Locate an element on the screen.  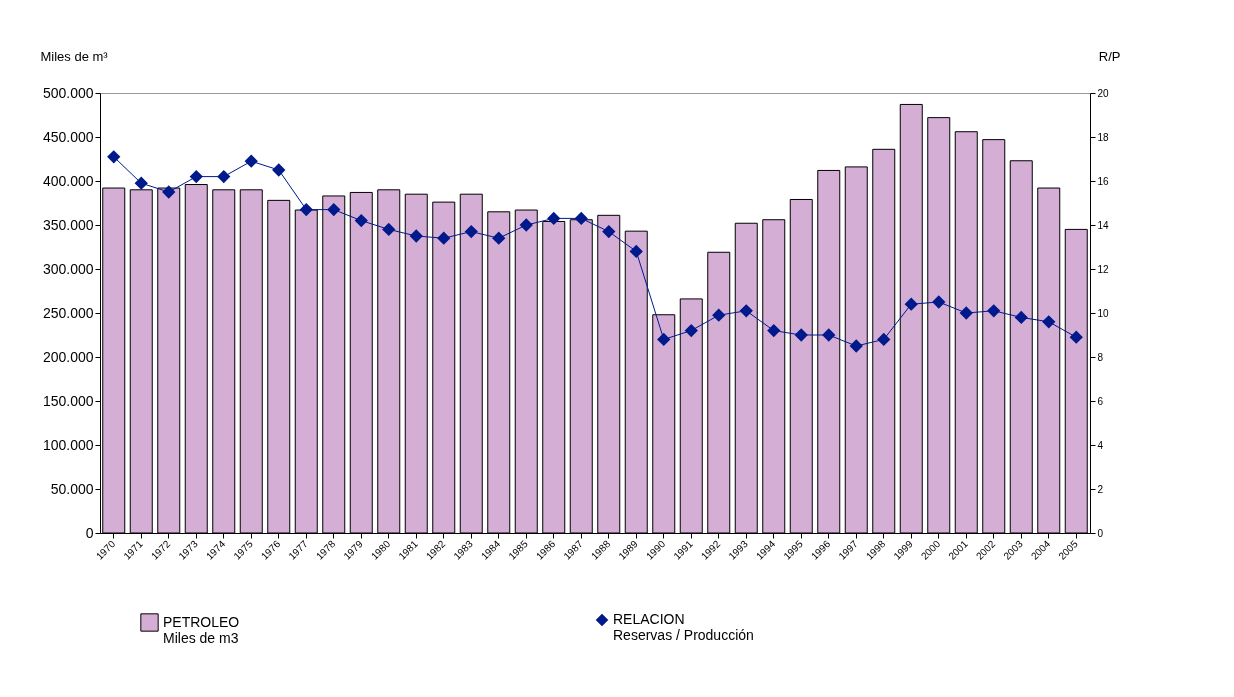
y-tick-label: 150.000 is located at coordinates (68, 400).